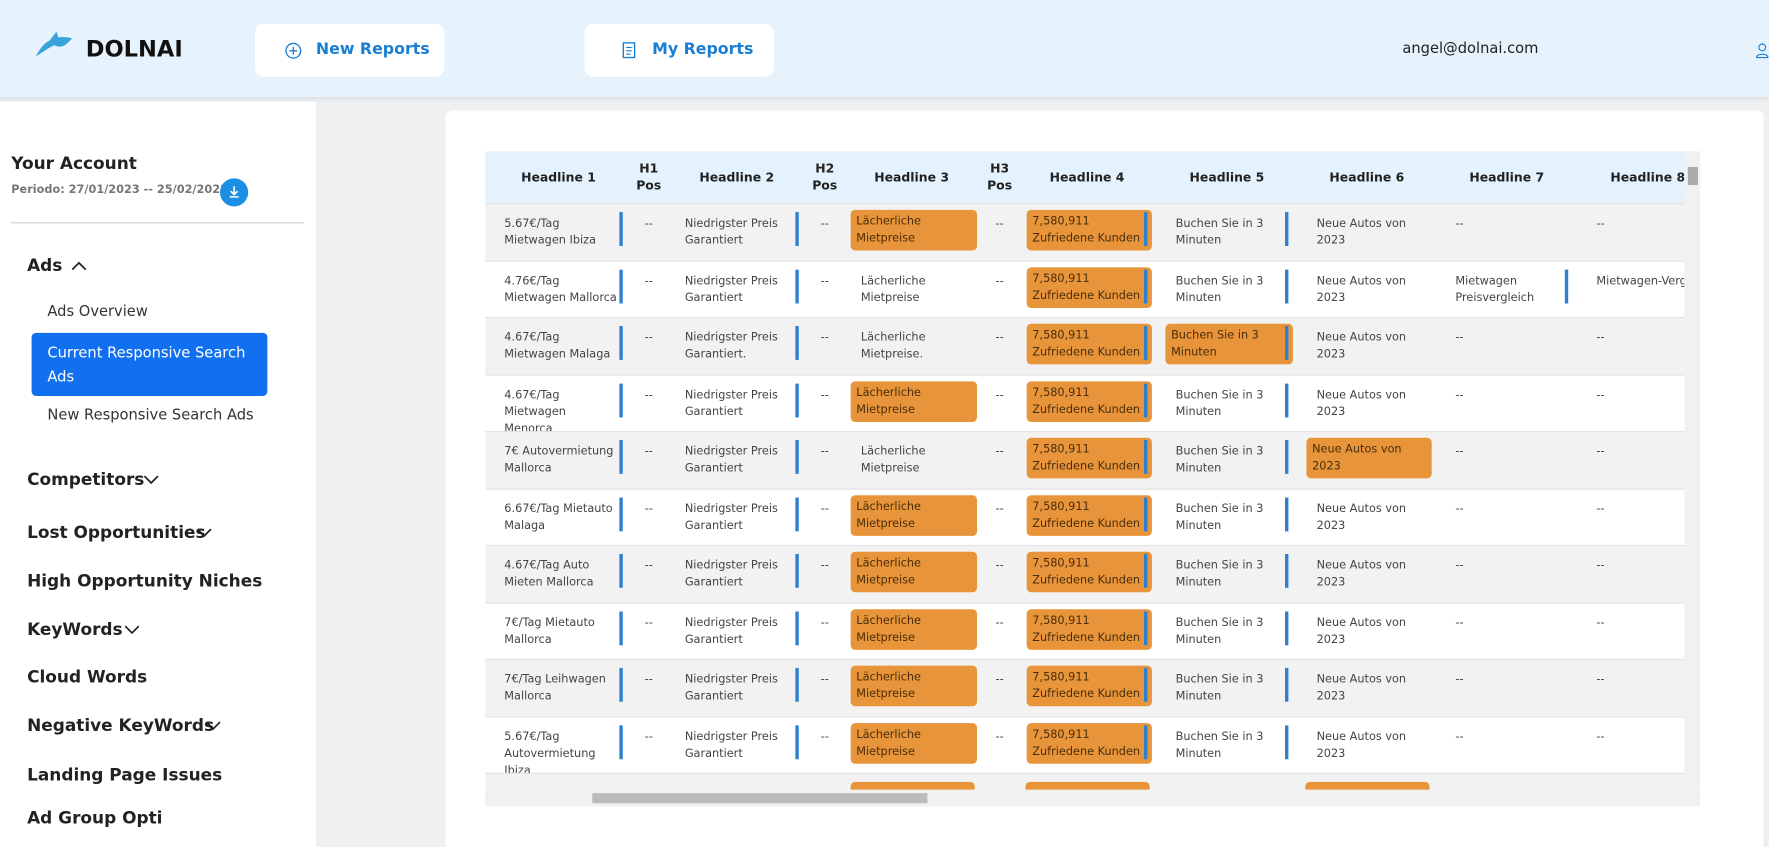 The height and width of the screenshot is (847, 1769). I want to click on user-email: angel@dolnai.com, so click(1470, 49).